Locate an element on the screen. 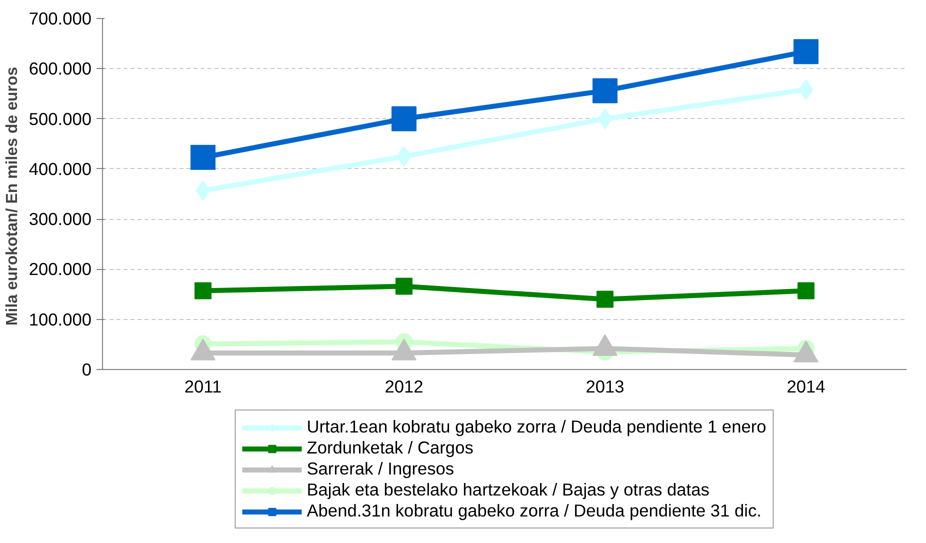 Image resolution: width=926 pixels, height=543 pixels. legend-label: Urtar.1ean kobratu gabeko zorra / Deuda pendiente 1 enero is located at coordinates (536, 427).